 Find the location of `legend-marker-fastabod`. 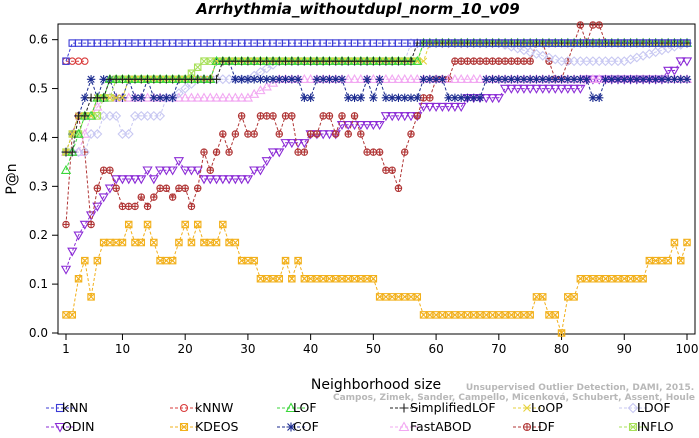

legend-marker-fastabod is located at coordinates (404, 426).